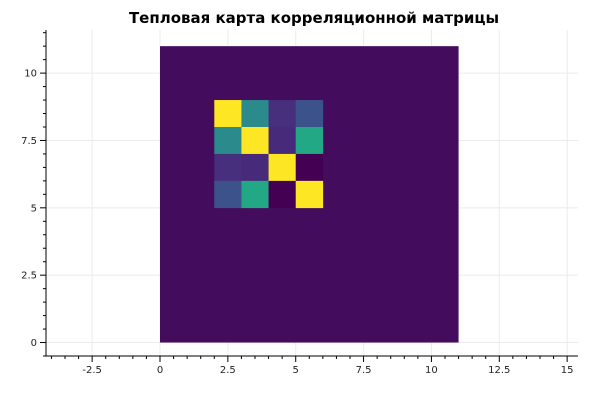 Image resolution: width=600 pixels, height=400 pixels. Describe the element at coordinates (33, 194) in the screenshot. I see `y-axis-ticks: 0 2.5 5 7.5 10` at that location.